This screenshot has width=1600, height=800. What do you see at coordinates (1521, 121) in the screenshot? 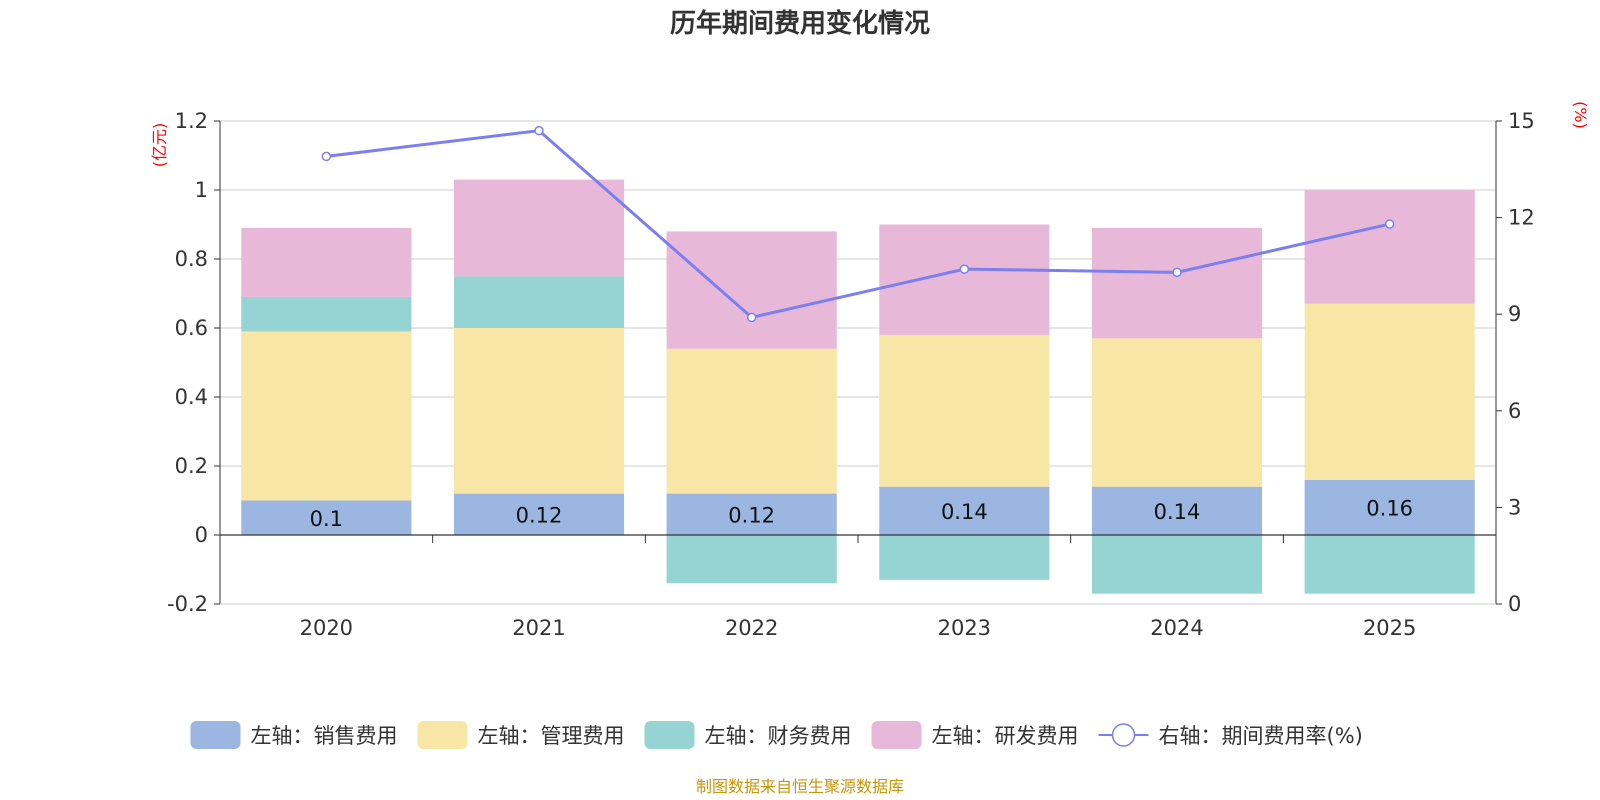
I see `right-tick-label: 15` at bounding box center [1521, 121].